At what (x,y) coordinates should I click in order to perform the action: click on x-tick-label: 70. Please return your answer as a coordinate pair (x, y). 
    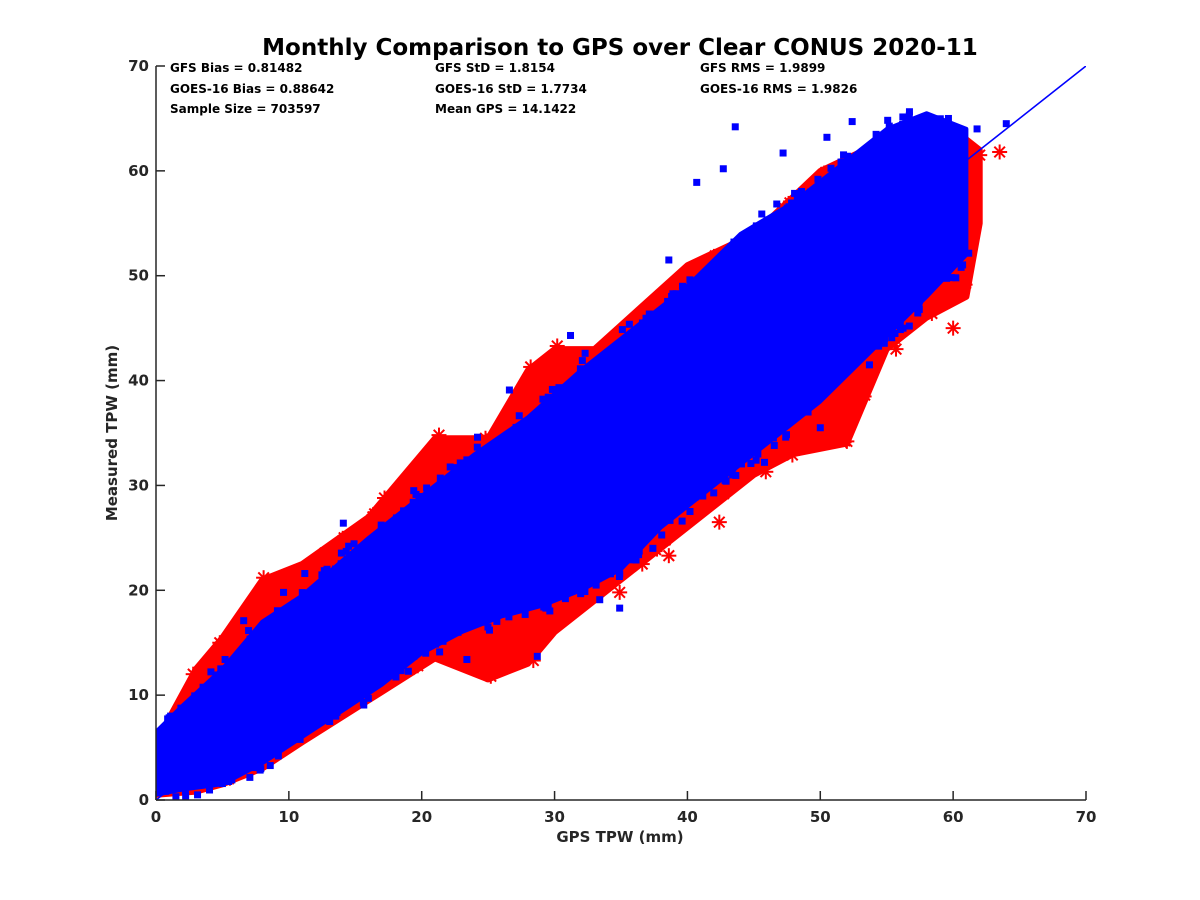
    Looking at the image, I should click on (1086, 817).